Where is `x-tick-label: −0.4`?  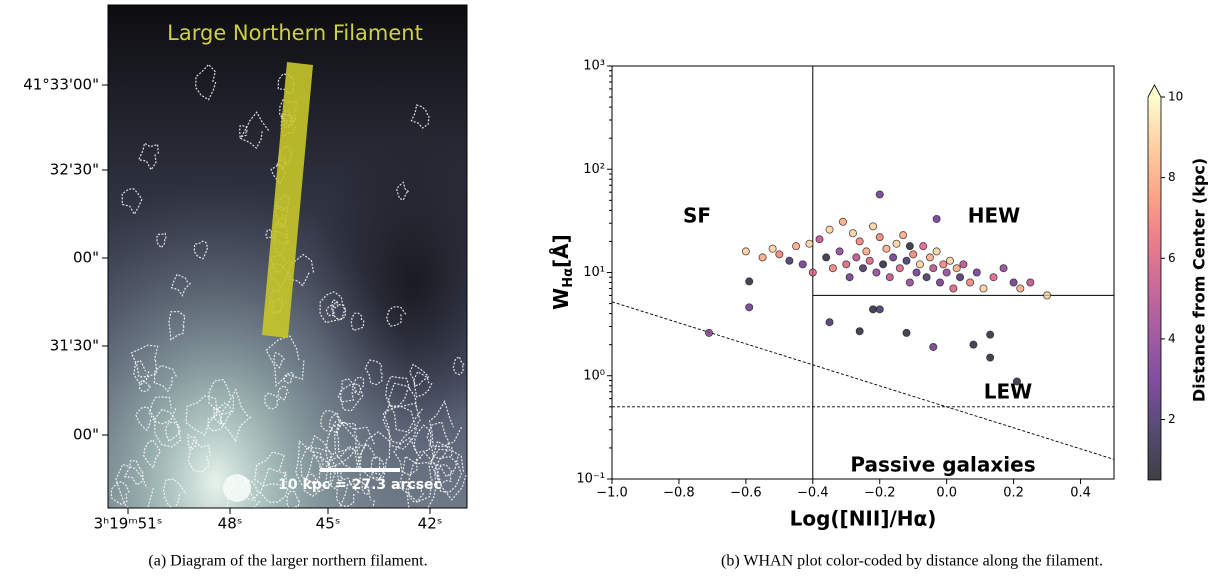
x-tick-label: −0.4 is located at coordinates (813, 493).